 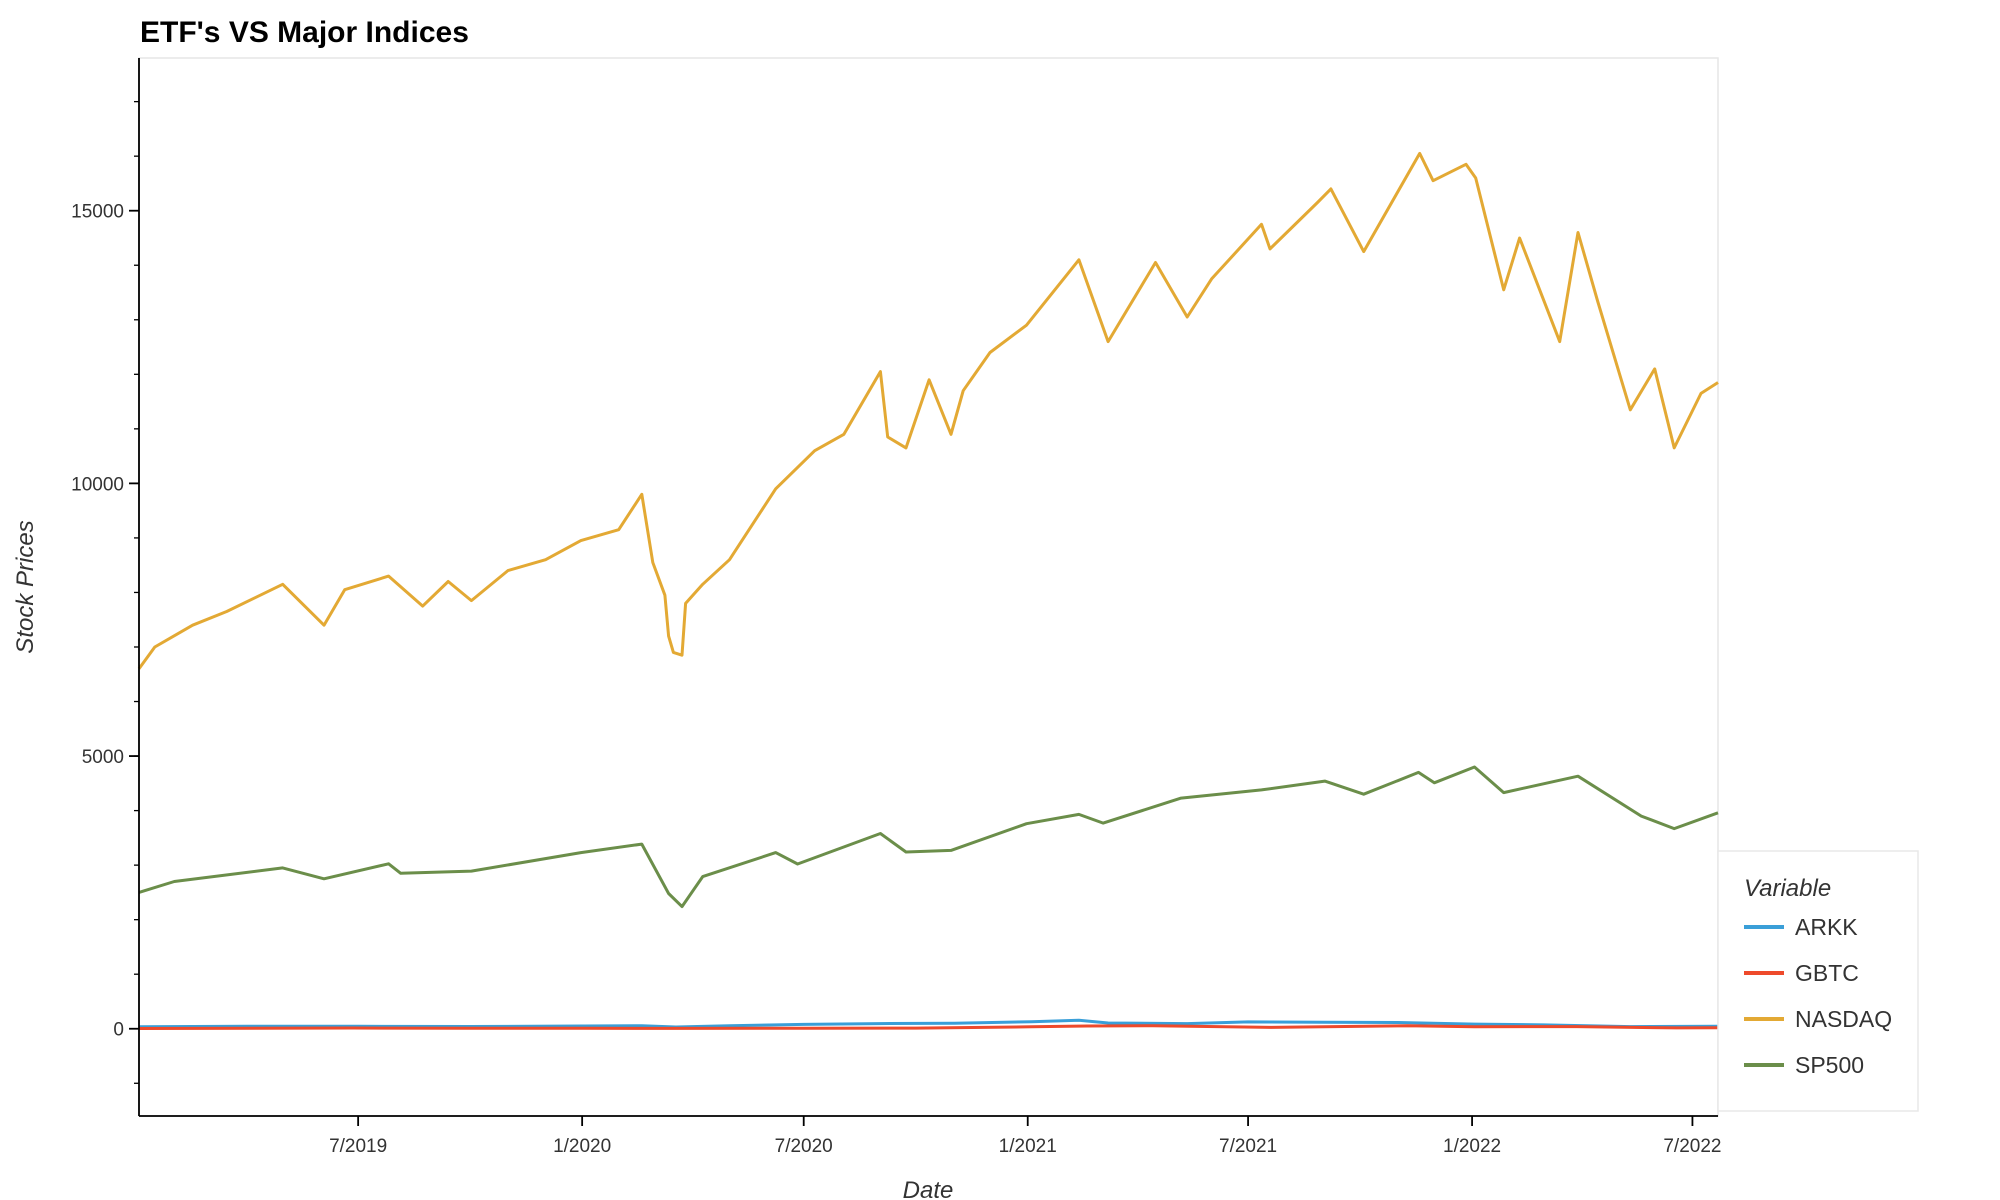 What do you see at coordinates (118, 1030) in the screenshot?
I see `y-tick-label: 0` at bounding box center [118, 1030].